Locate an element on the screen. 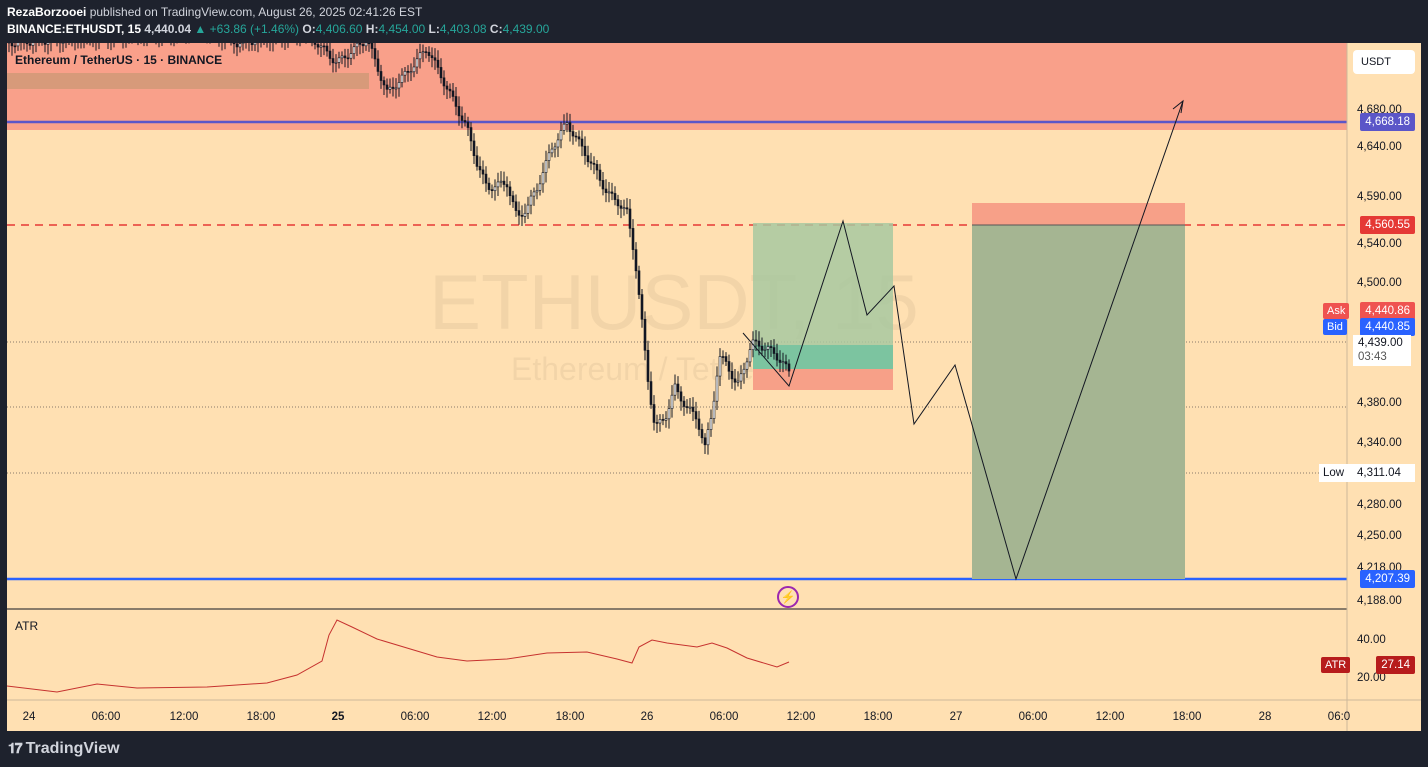 This screenshot has height=767, width=1428. low-value: 4,403.08 is located at coordinates (463, 29).